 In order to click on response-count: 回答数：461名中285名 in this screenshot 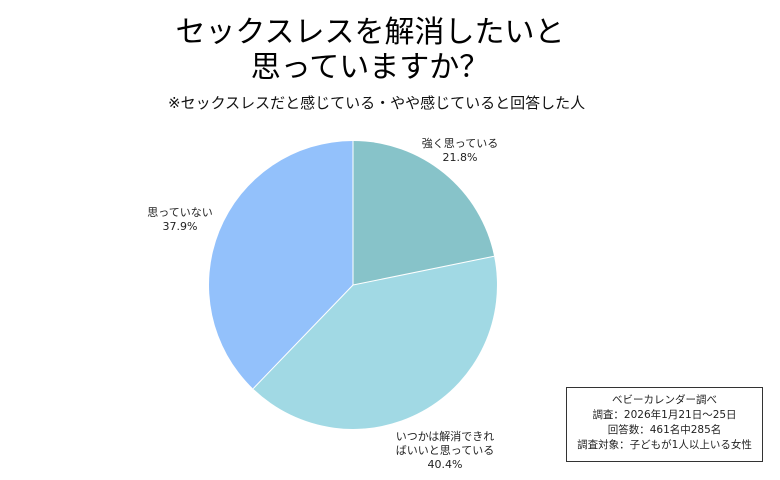, I will do `click(664, 430)`.